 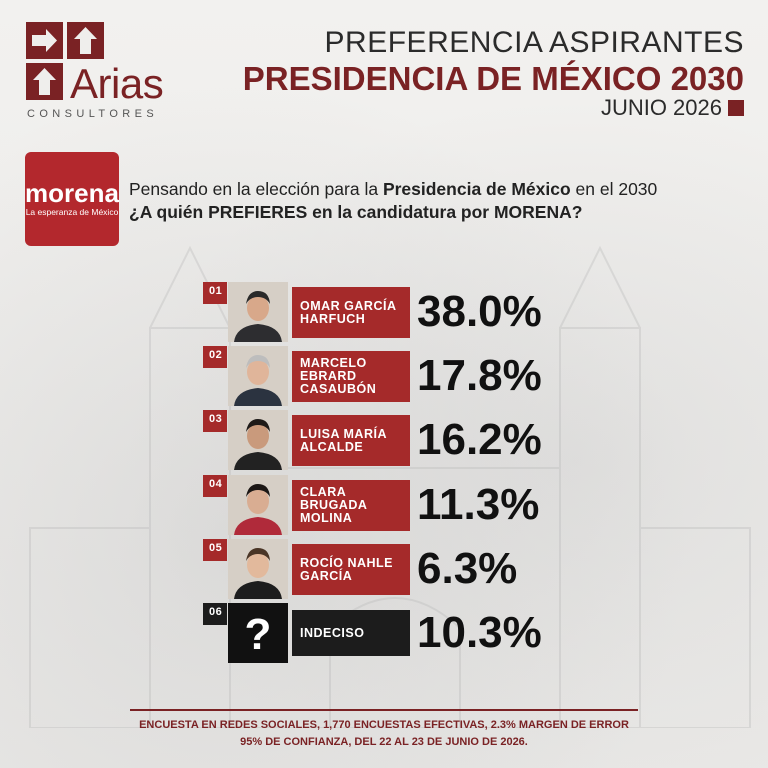 I want to click on party-name: morena, so click(x=72, y=193).